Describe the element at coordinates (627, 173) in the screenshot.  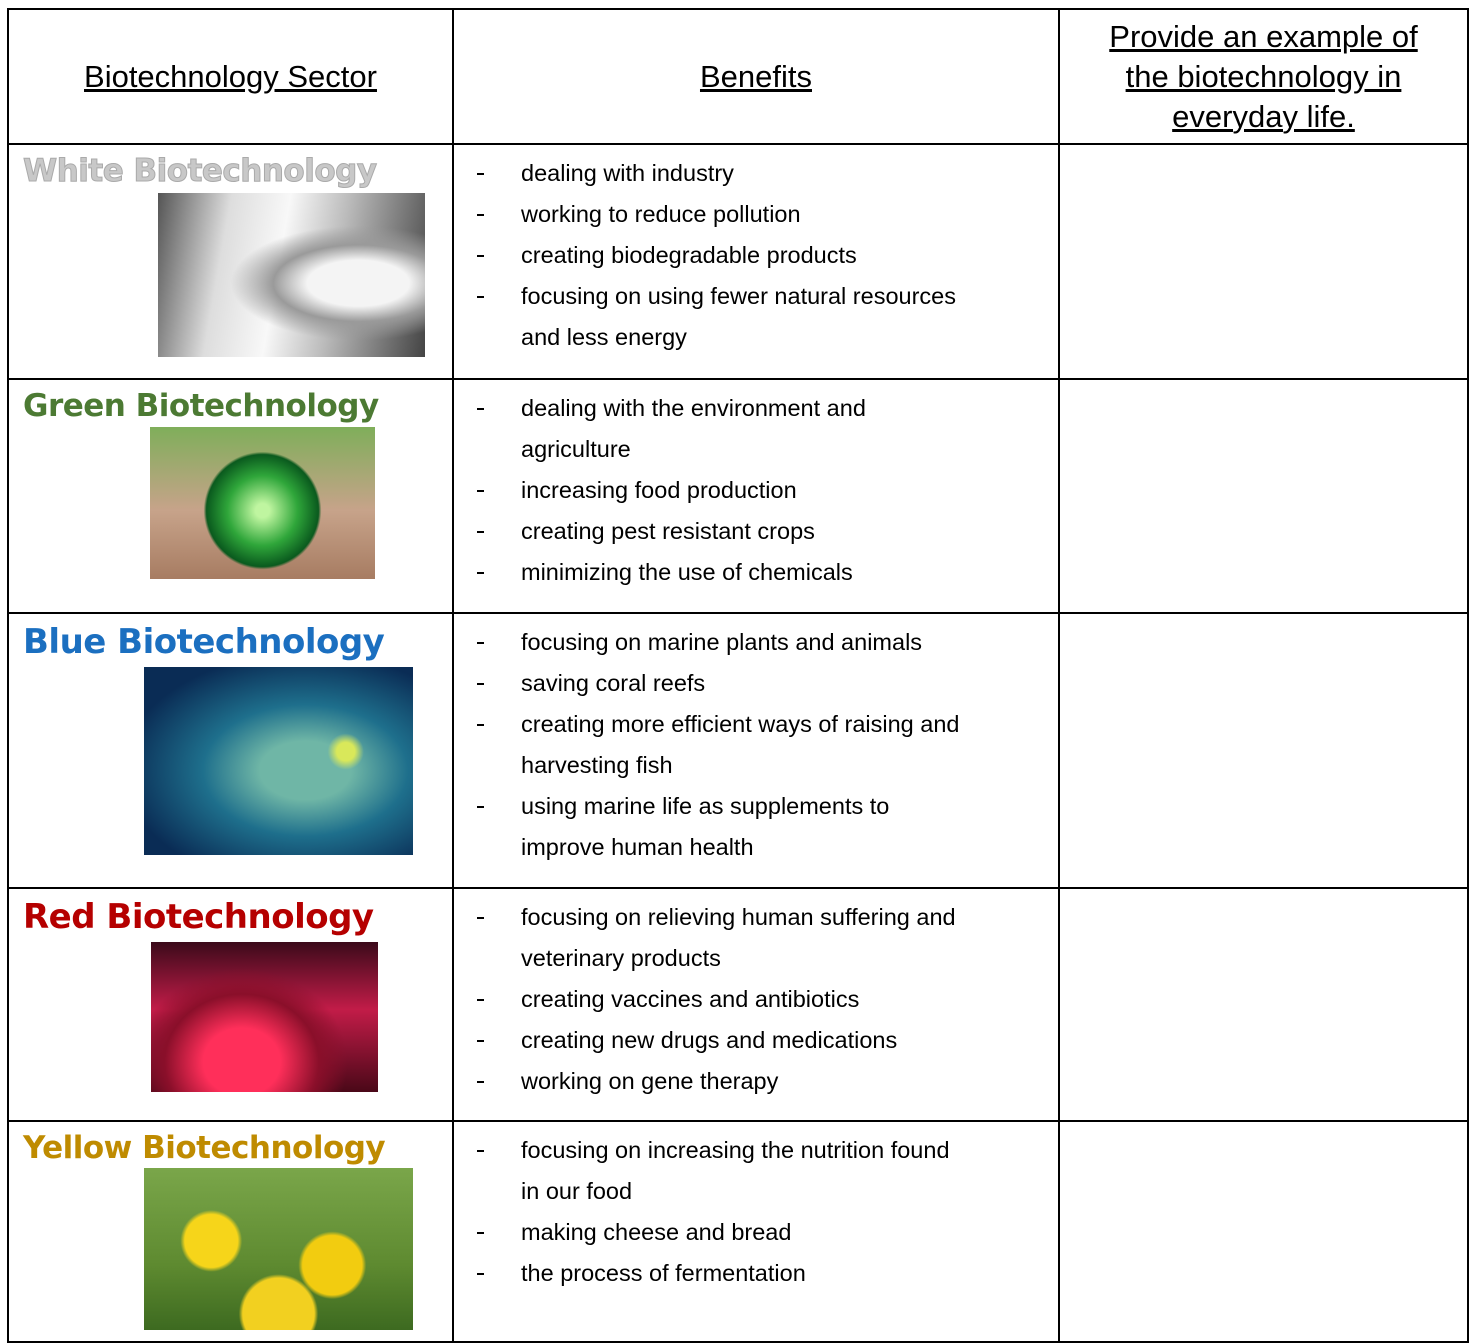
I see `benefit-text: dealing with industry` at that location.